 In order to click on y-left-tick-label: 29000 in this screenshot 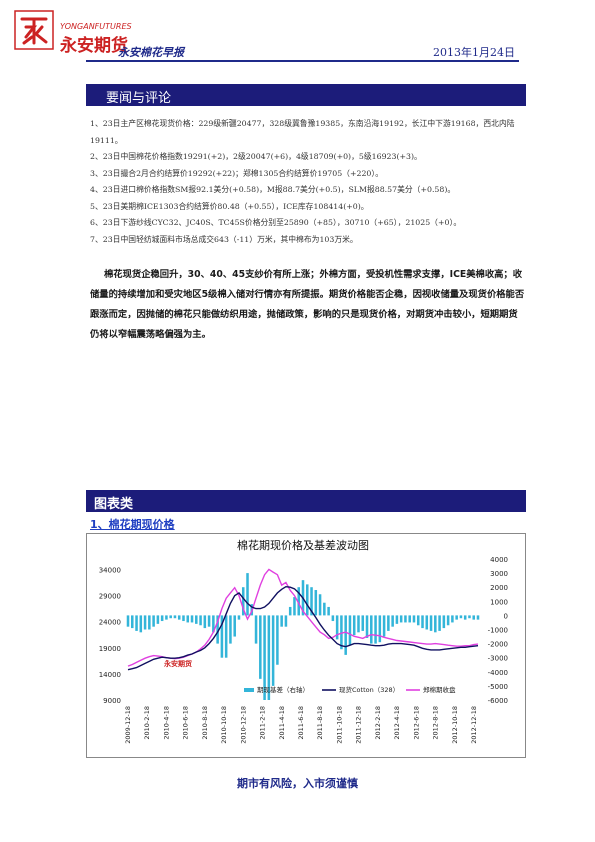, I will do `click(110, 597)`.